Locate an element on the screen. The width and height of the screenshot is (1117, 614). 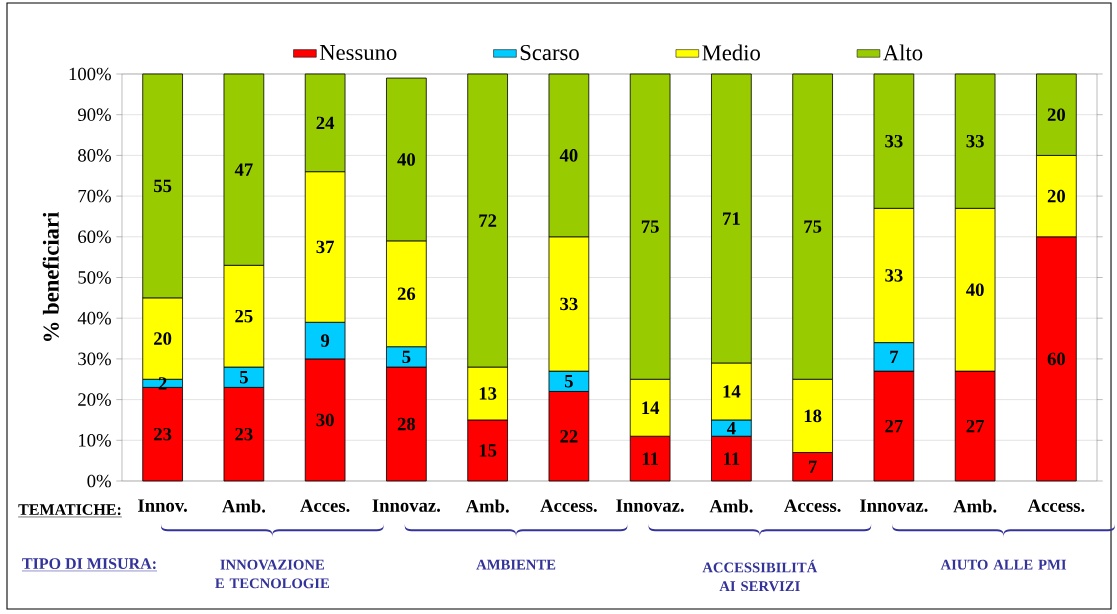
x-tick-label: Innov. is located at coordinates (162, 505).